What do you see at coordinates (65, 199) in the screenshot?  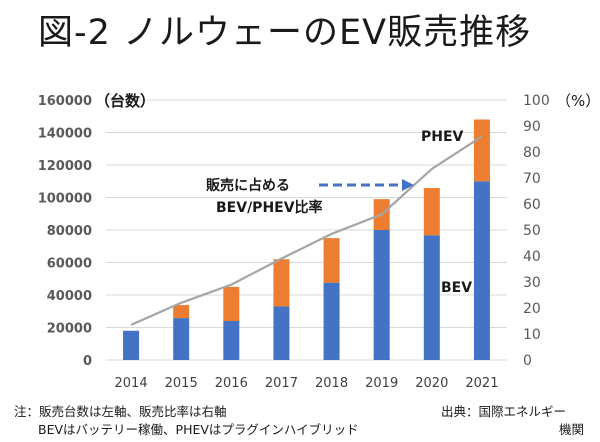 I see `left-tick-label: 100000` at bounding box center [65, 199].